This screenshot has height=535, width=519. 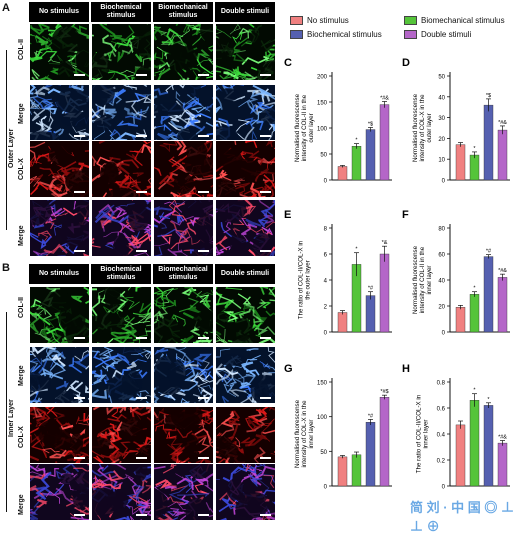 I want to click on panel-b-image-r2-c3, so click(x=183, y=375).